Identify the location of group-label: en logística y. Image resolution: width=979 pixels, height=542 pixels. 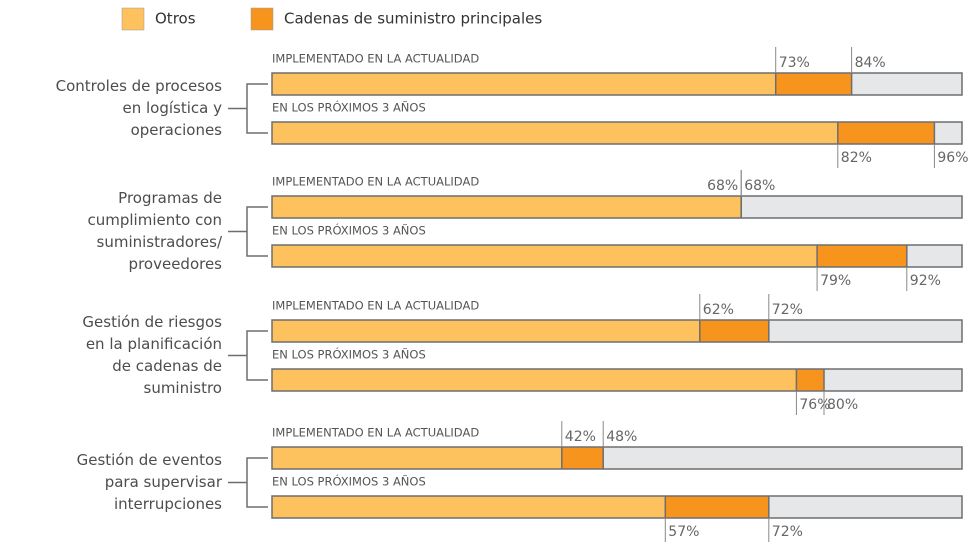
(173, 108).